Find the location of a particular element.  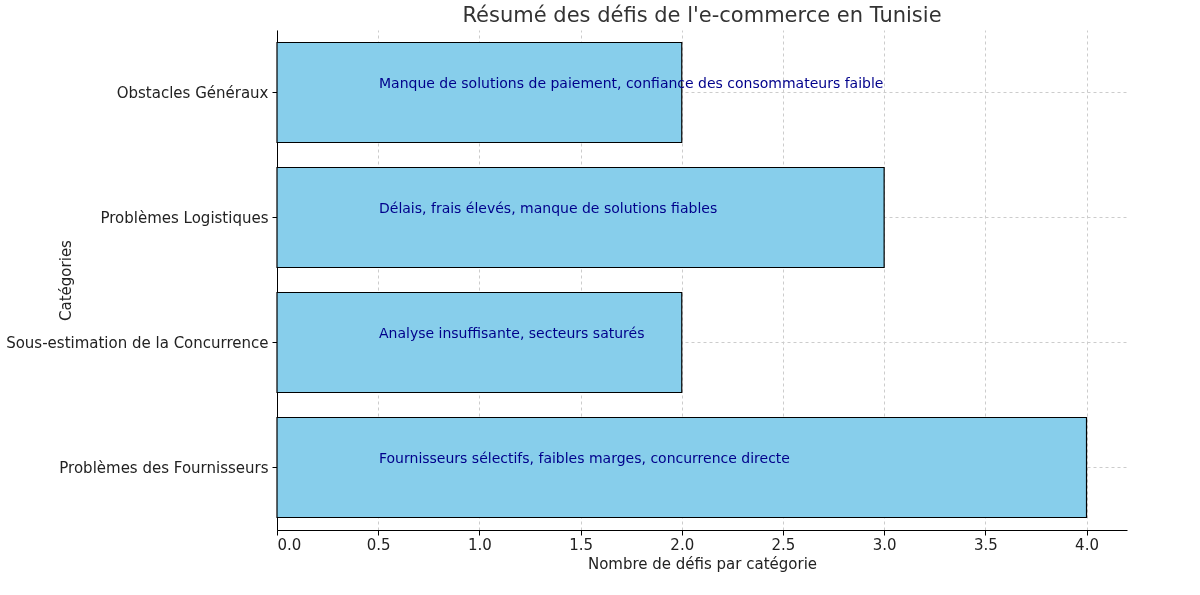

x-tick-label: 2.5 is located at coordinates (783, 544).